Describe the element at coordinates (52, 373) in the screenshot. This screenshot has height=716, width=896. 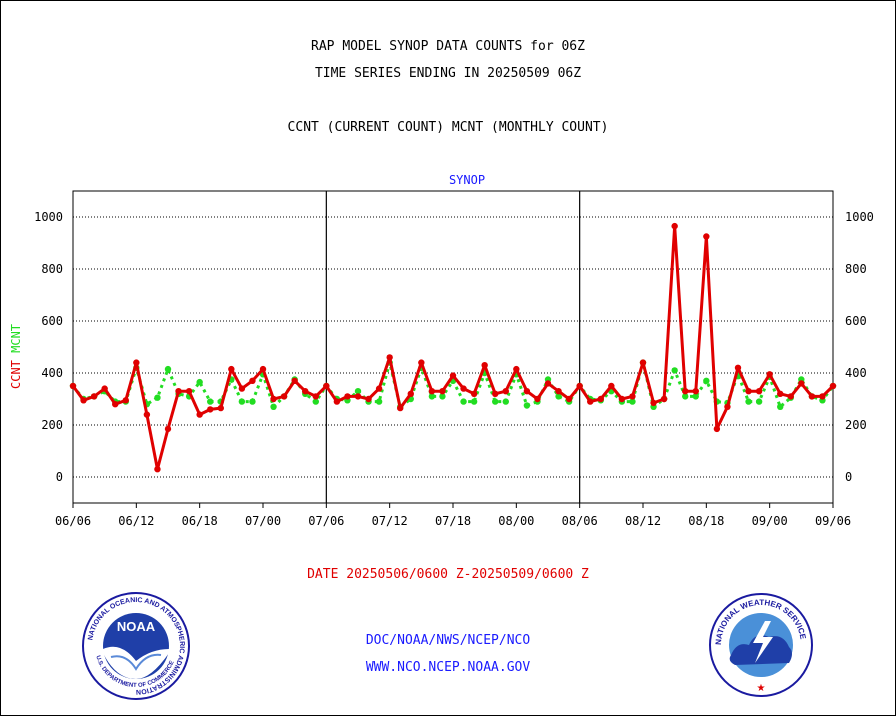
I see `y-tick-label-left: 400` at that location.